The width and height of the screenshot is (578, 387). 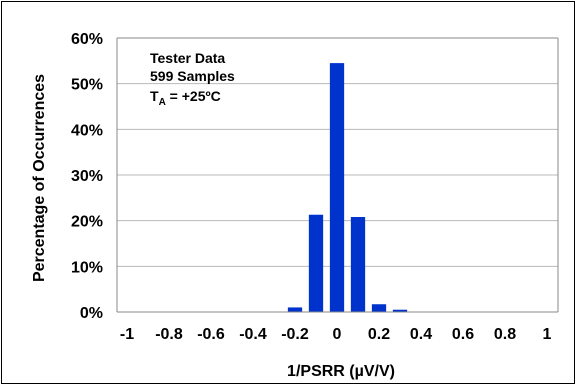 I want to click on annotation-line-3: TA = +25ºC, so click(x=185, y=98).